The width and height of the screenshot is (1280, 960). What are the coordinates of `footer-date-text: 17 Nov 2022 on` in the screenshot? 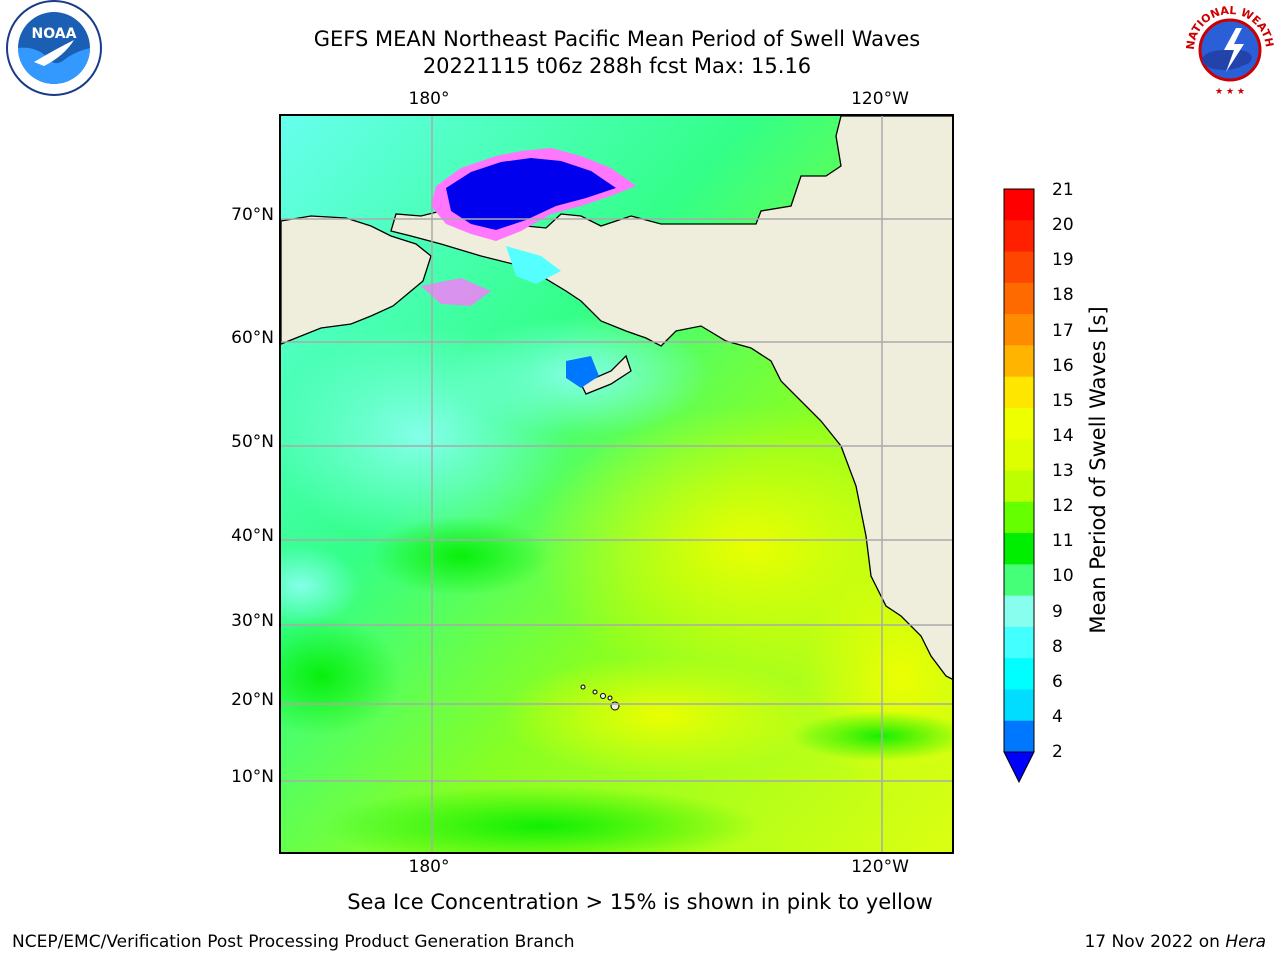 It's located at (1155, 942).